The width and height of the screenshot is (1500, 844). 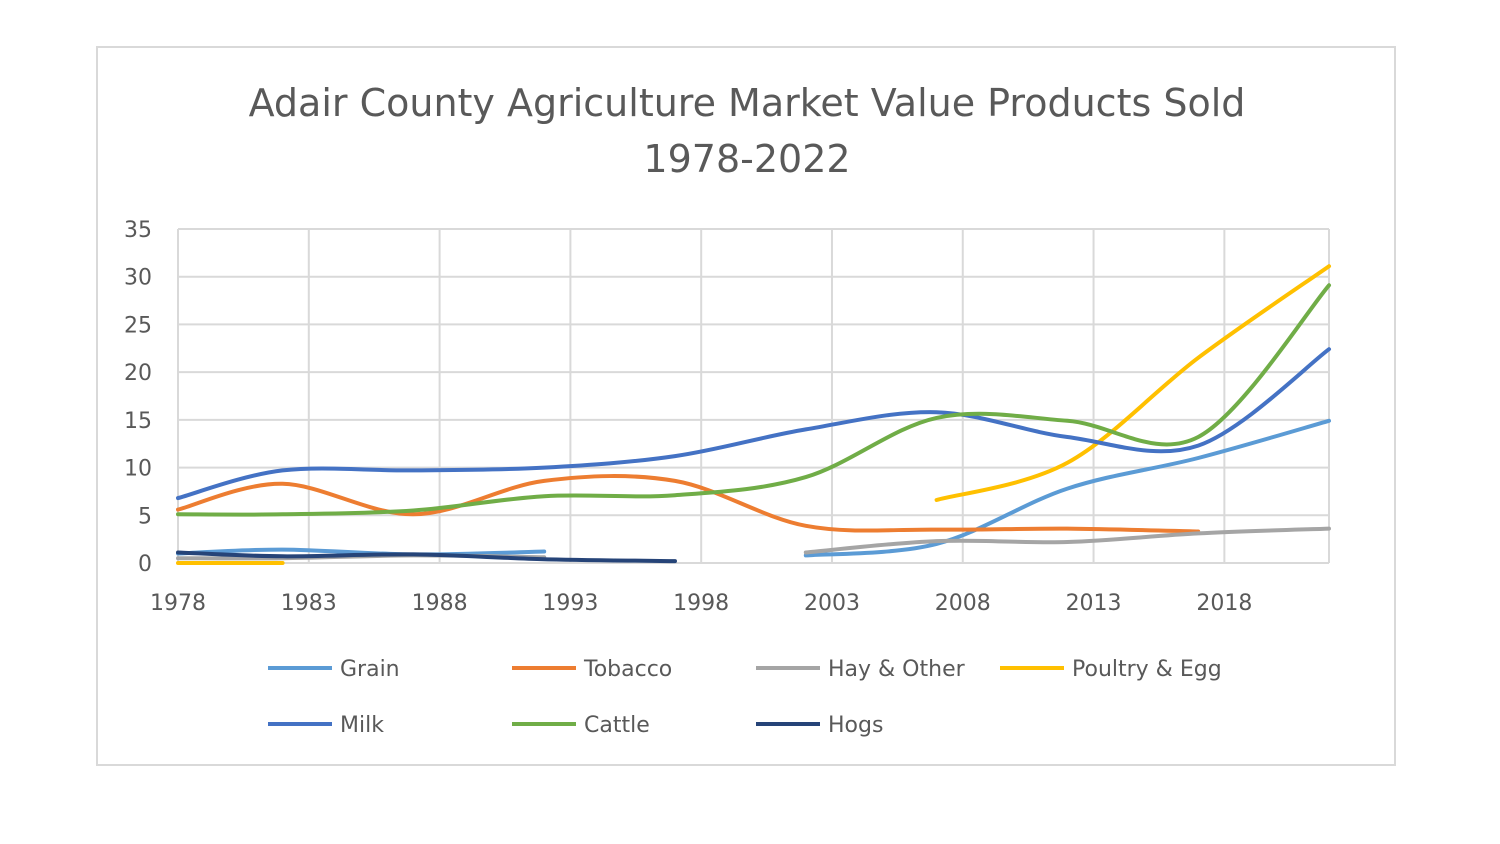 What do you see at coordinates (138, 397) in the screenshot?
I see `y-axis: 0 5 10 15 20 25 30 35` at bounding box center [138, 397].